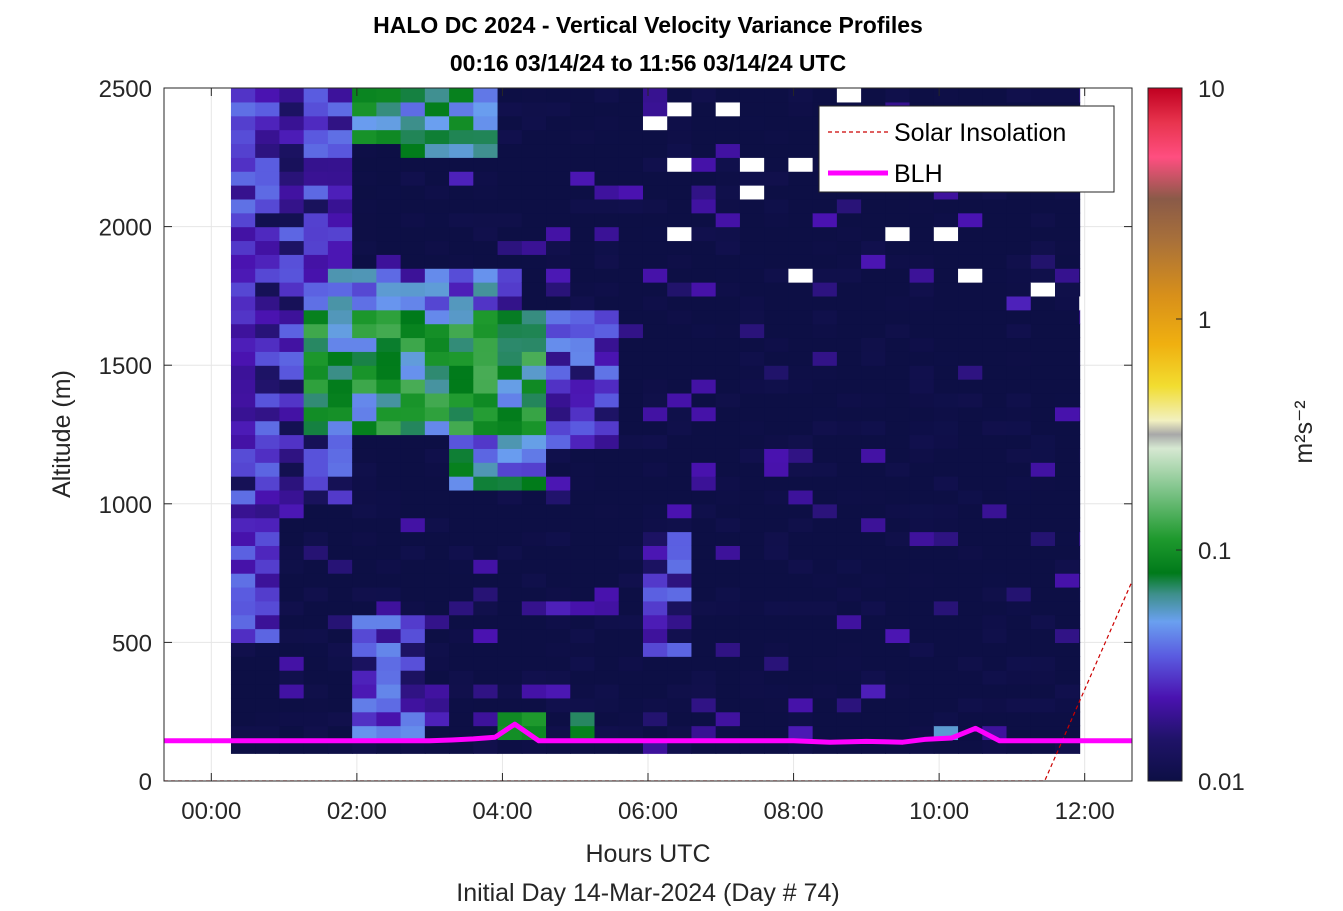 The height and width of the screenshot is (911, 1343). I want to click on x-axis-label: Hours UTC, so click(647, 854).